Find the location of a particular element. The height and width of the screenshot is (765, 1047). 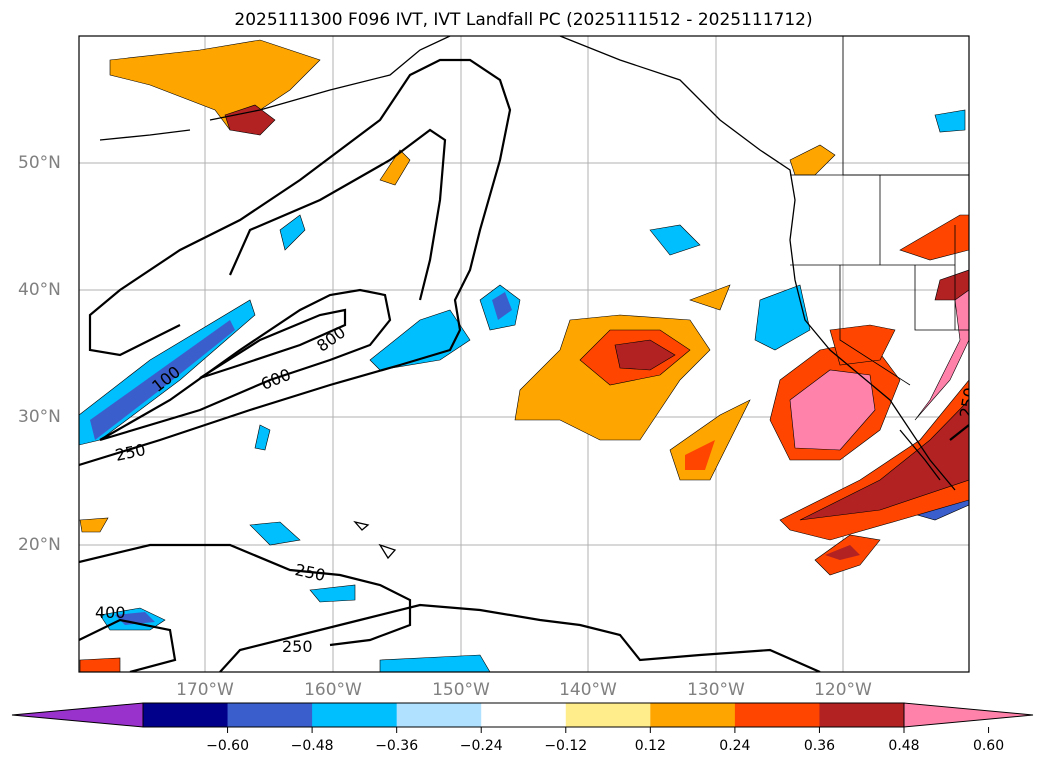

lon-label: 170°W is located at coordinates (205, 690).